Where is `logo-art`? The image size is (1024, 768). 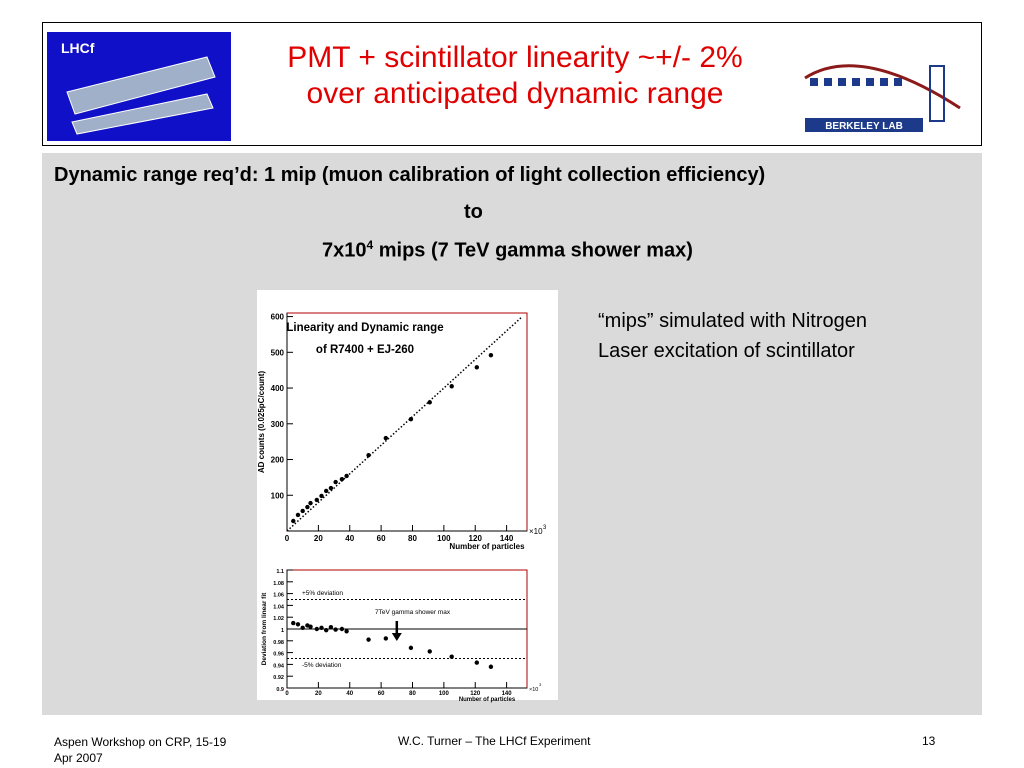
logo-art is located at coordinates (141, 95).